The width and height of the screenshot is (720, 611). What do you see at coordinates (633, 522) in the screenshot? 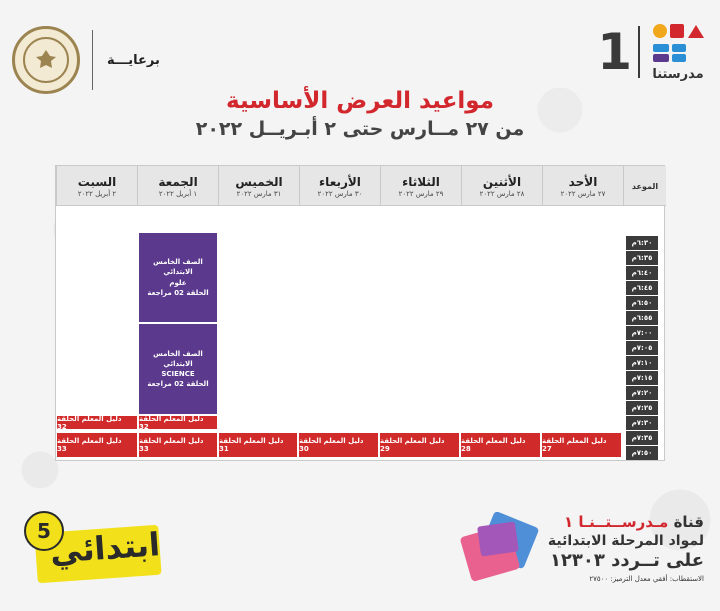
I see `channel-name-line: قناة مـدرســتــنـا ١` at bounding box center [633, 522].